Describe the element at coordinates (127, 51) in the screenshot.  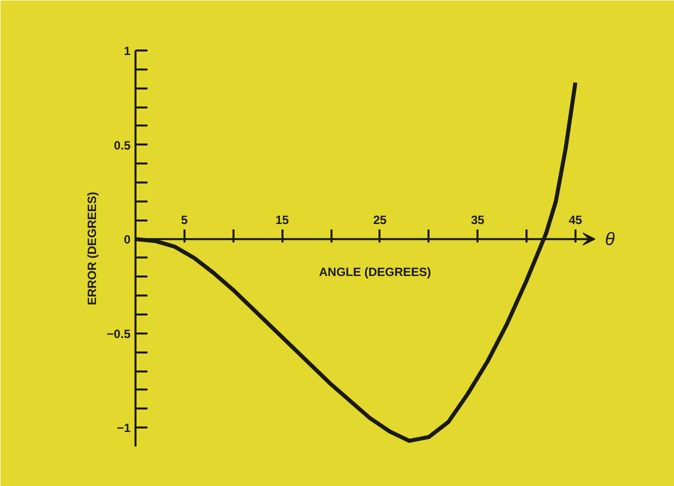
I see `y-tick-label: 1` at that location.